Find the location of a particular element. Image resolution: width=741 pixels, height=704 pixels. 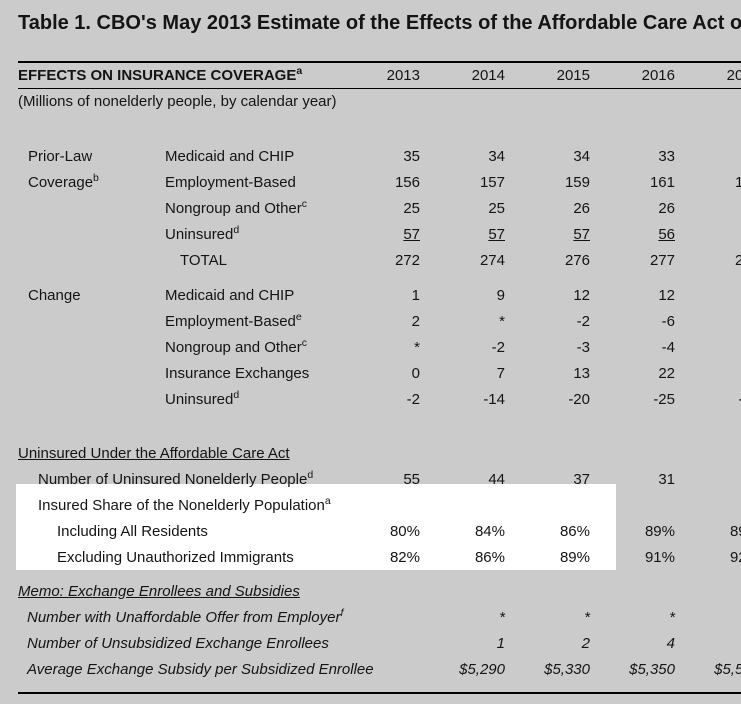

value-cell-2015: -3 is located at coordinates (583, 347).